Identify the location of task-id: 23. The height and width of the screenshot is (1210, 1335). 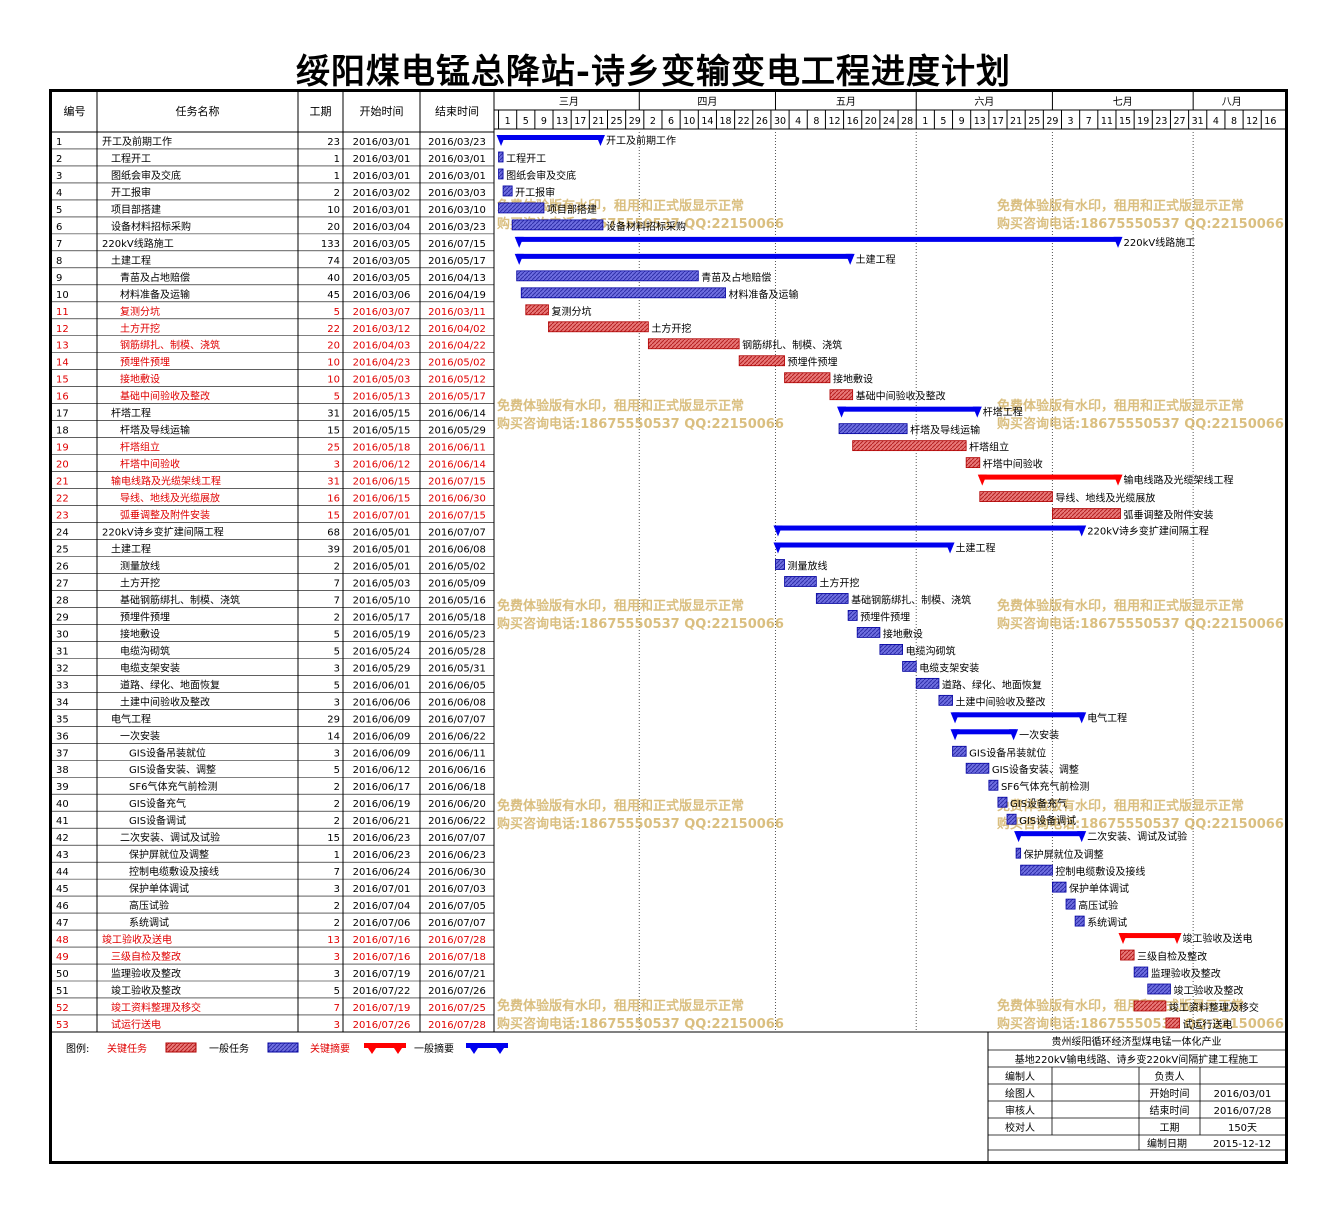
(62, 516).